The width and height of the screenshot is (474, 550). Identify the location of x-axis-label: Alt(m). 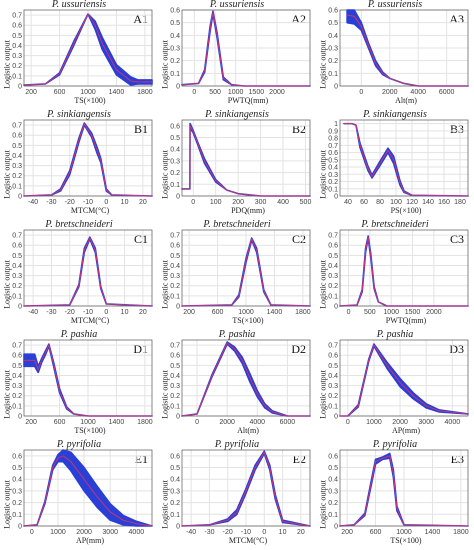
(248, 430).